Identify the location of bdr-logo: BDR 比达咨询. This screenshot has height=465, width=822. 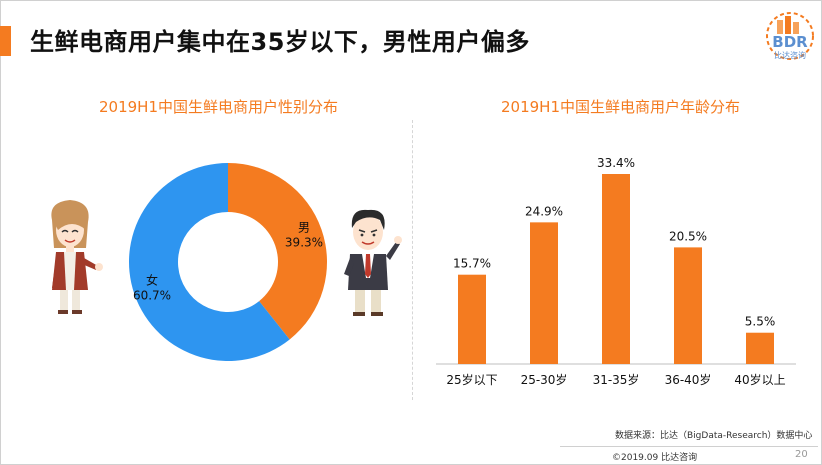
(790, 36).